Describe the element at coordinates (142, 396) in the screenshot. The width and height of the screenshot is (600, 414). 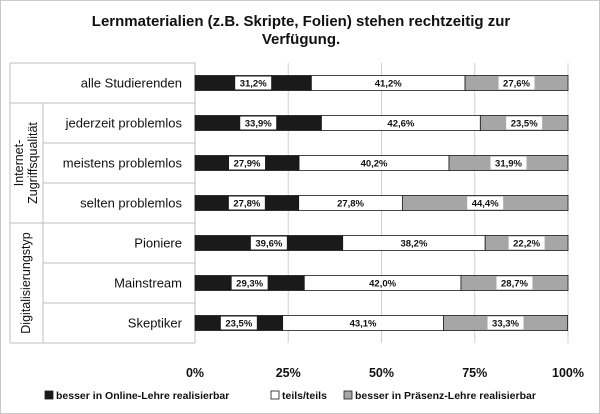
I see `legend-label-0: besser in Online-Lehre realisierbar` at that location.